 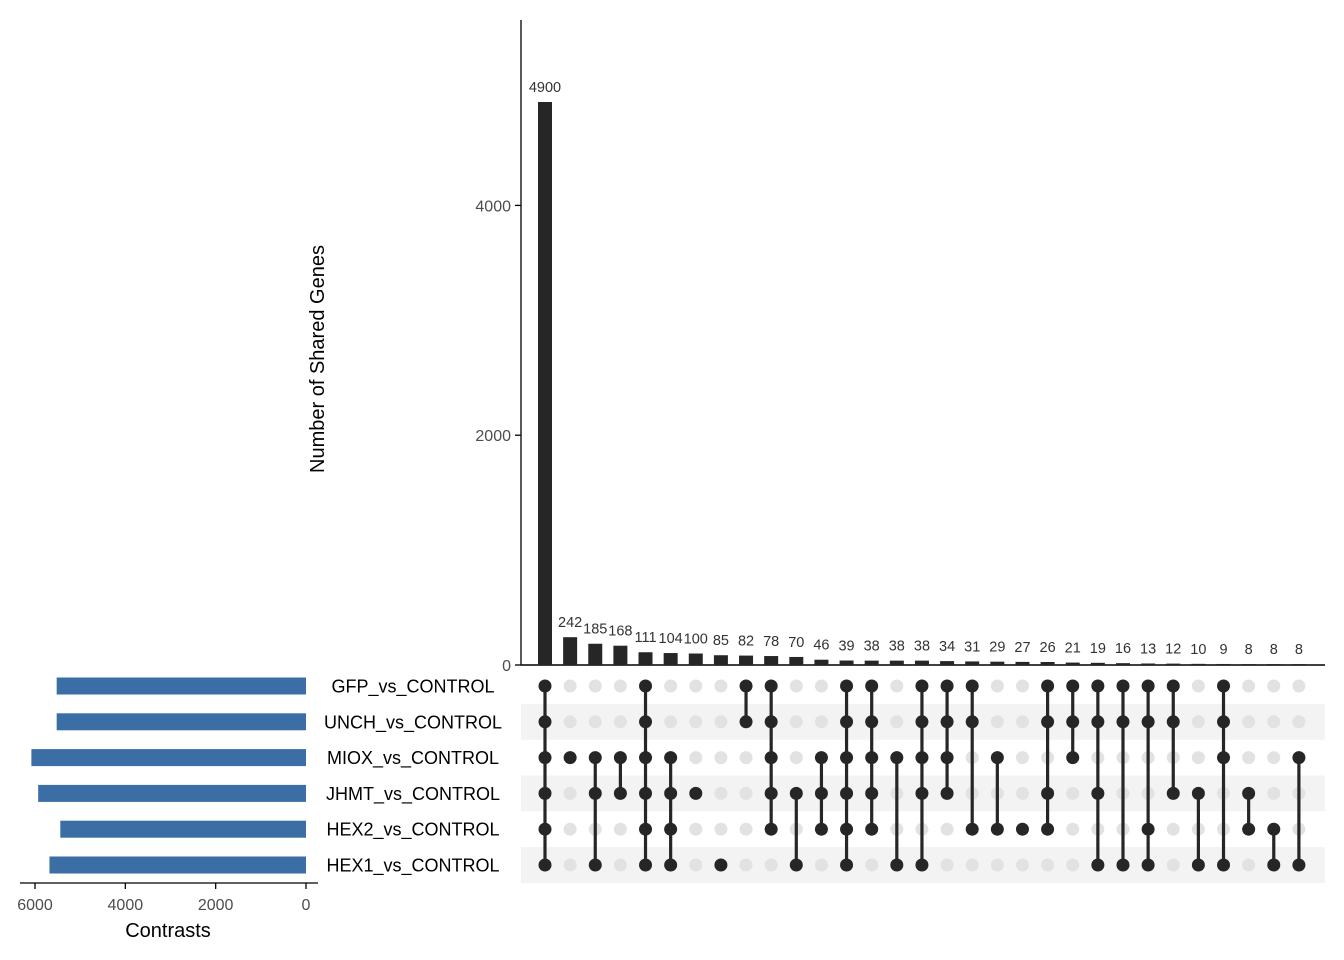 I want to click on intersection-bar-label: 100, so click(x=696, y=640).